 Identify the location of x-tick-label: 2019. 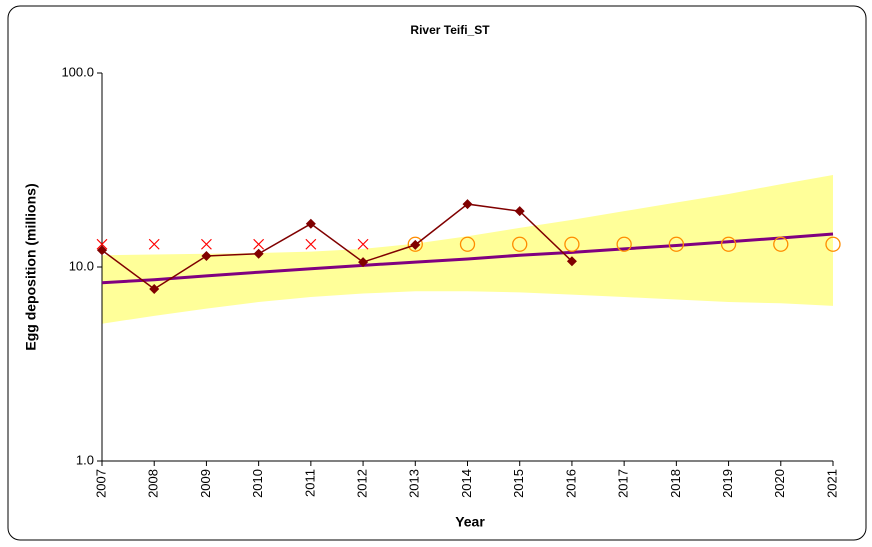
(727, 483).